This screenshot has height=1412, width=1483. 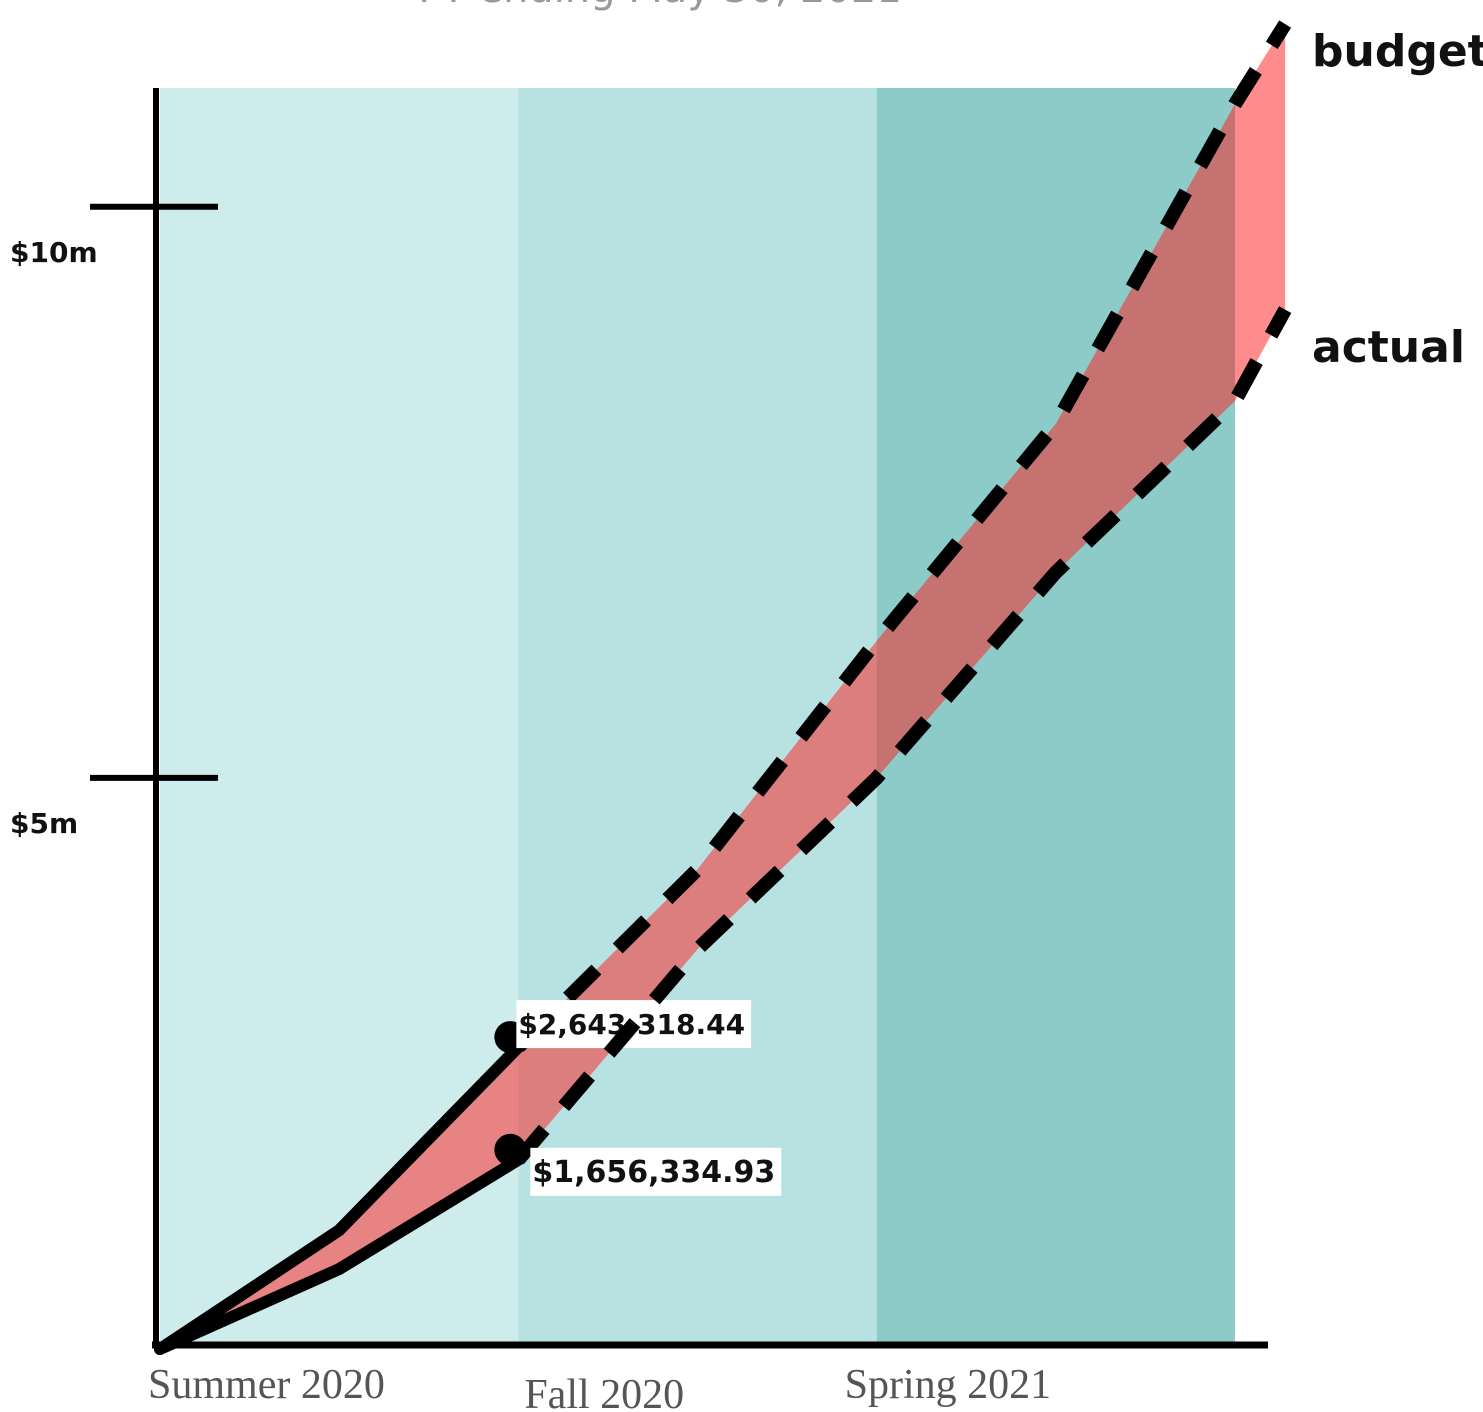 What do you see at coordinates (948, 1385) in the screenshot?
I see `x-tick-label: Spring 2021` at bounding box center [948, 1385].